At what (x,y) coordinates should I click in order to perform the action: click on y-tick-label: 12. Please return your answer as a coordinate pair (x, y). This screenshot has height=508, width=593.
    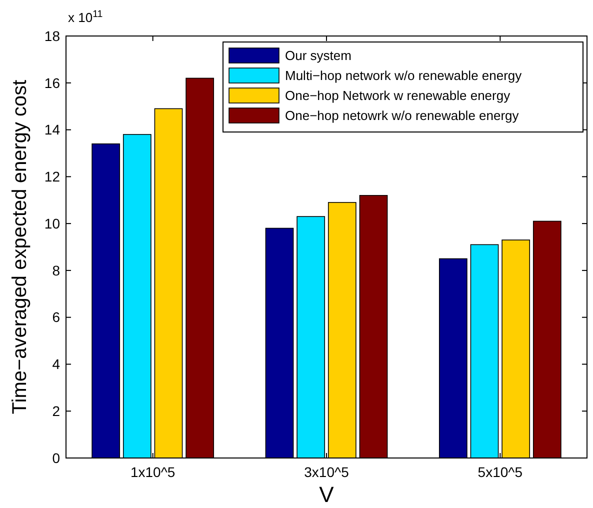
    Looking at the image, I should click on (52, 176).